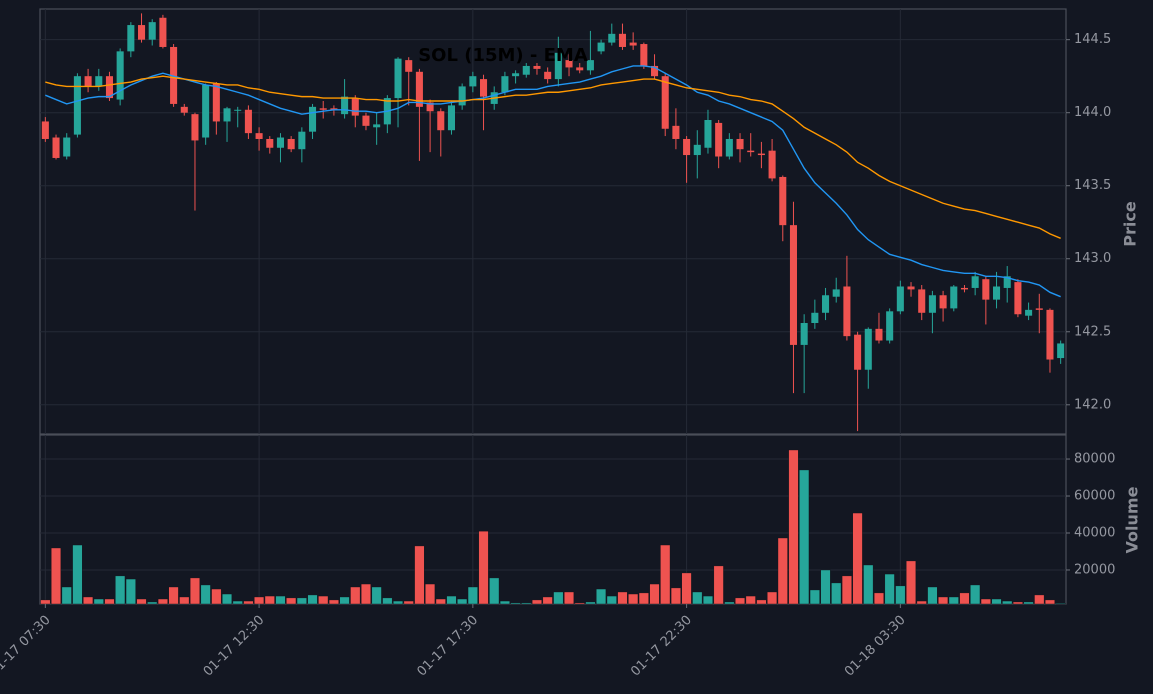 The height and width of the screenshot is (694, 1153). What do you see at coordinates (1094, 496) in the screenshot?
I see `y-tick-label: 60000` at bounding box center [1094, 496].